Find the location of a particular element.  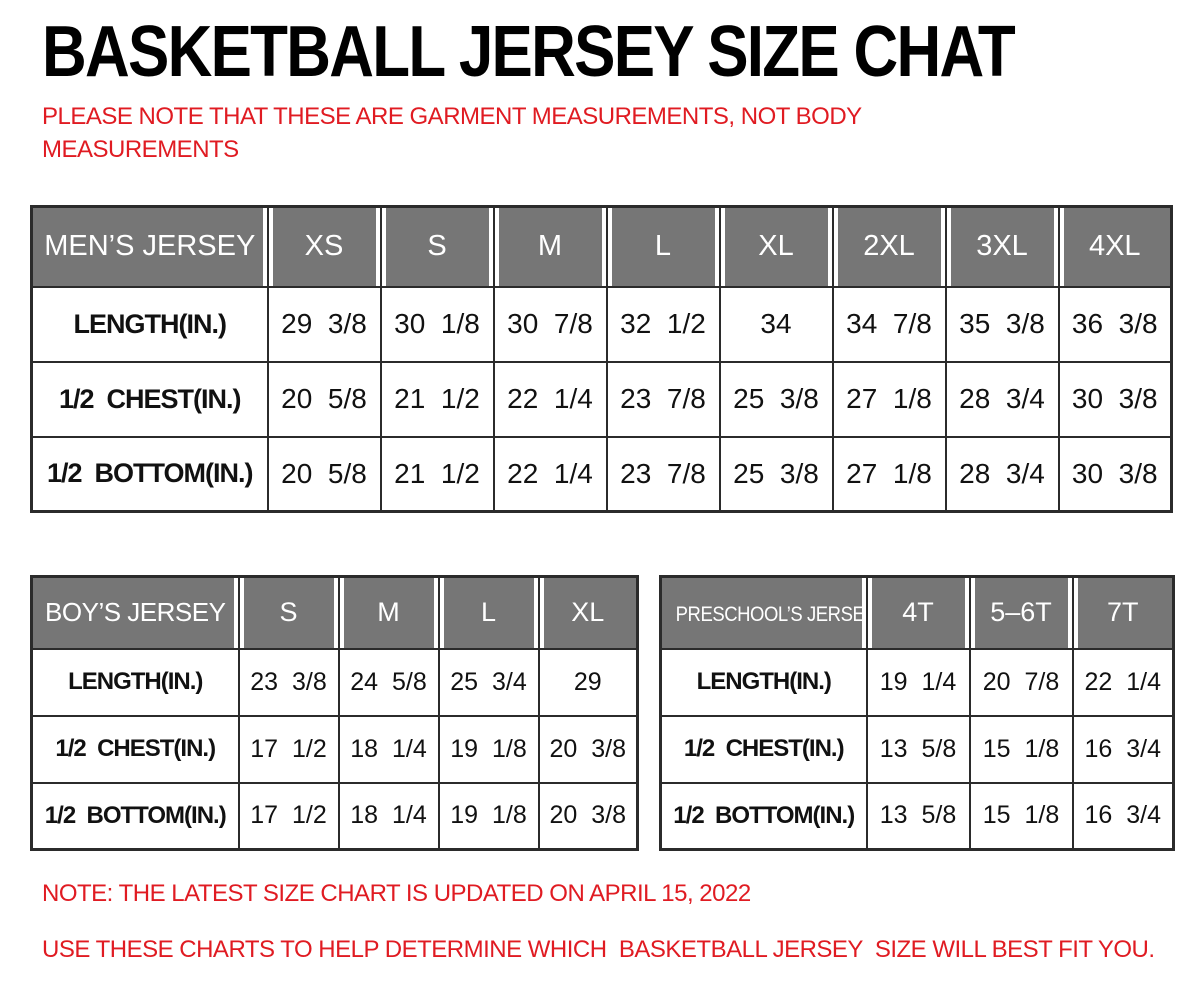

preschools-table-name-header: PRESCHOOL’S JERSEY is located at coordinates (763, 612).